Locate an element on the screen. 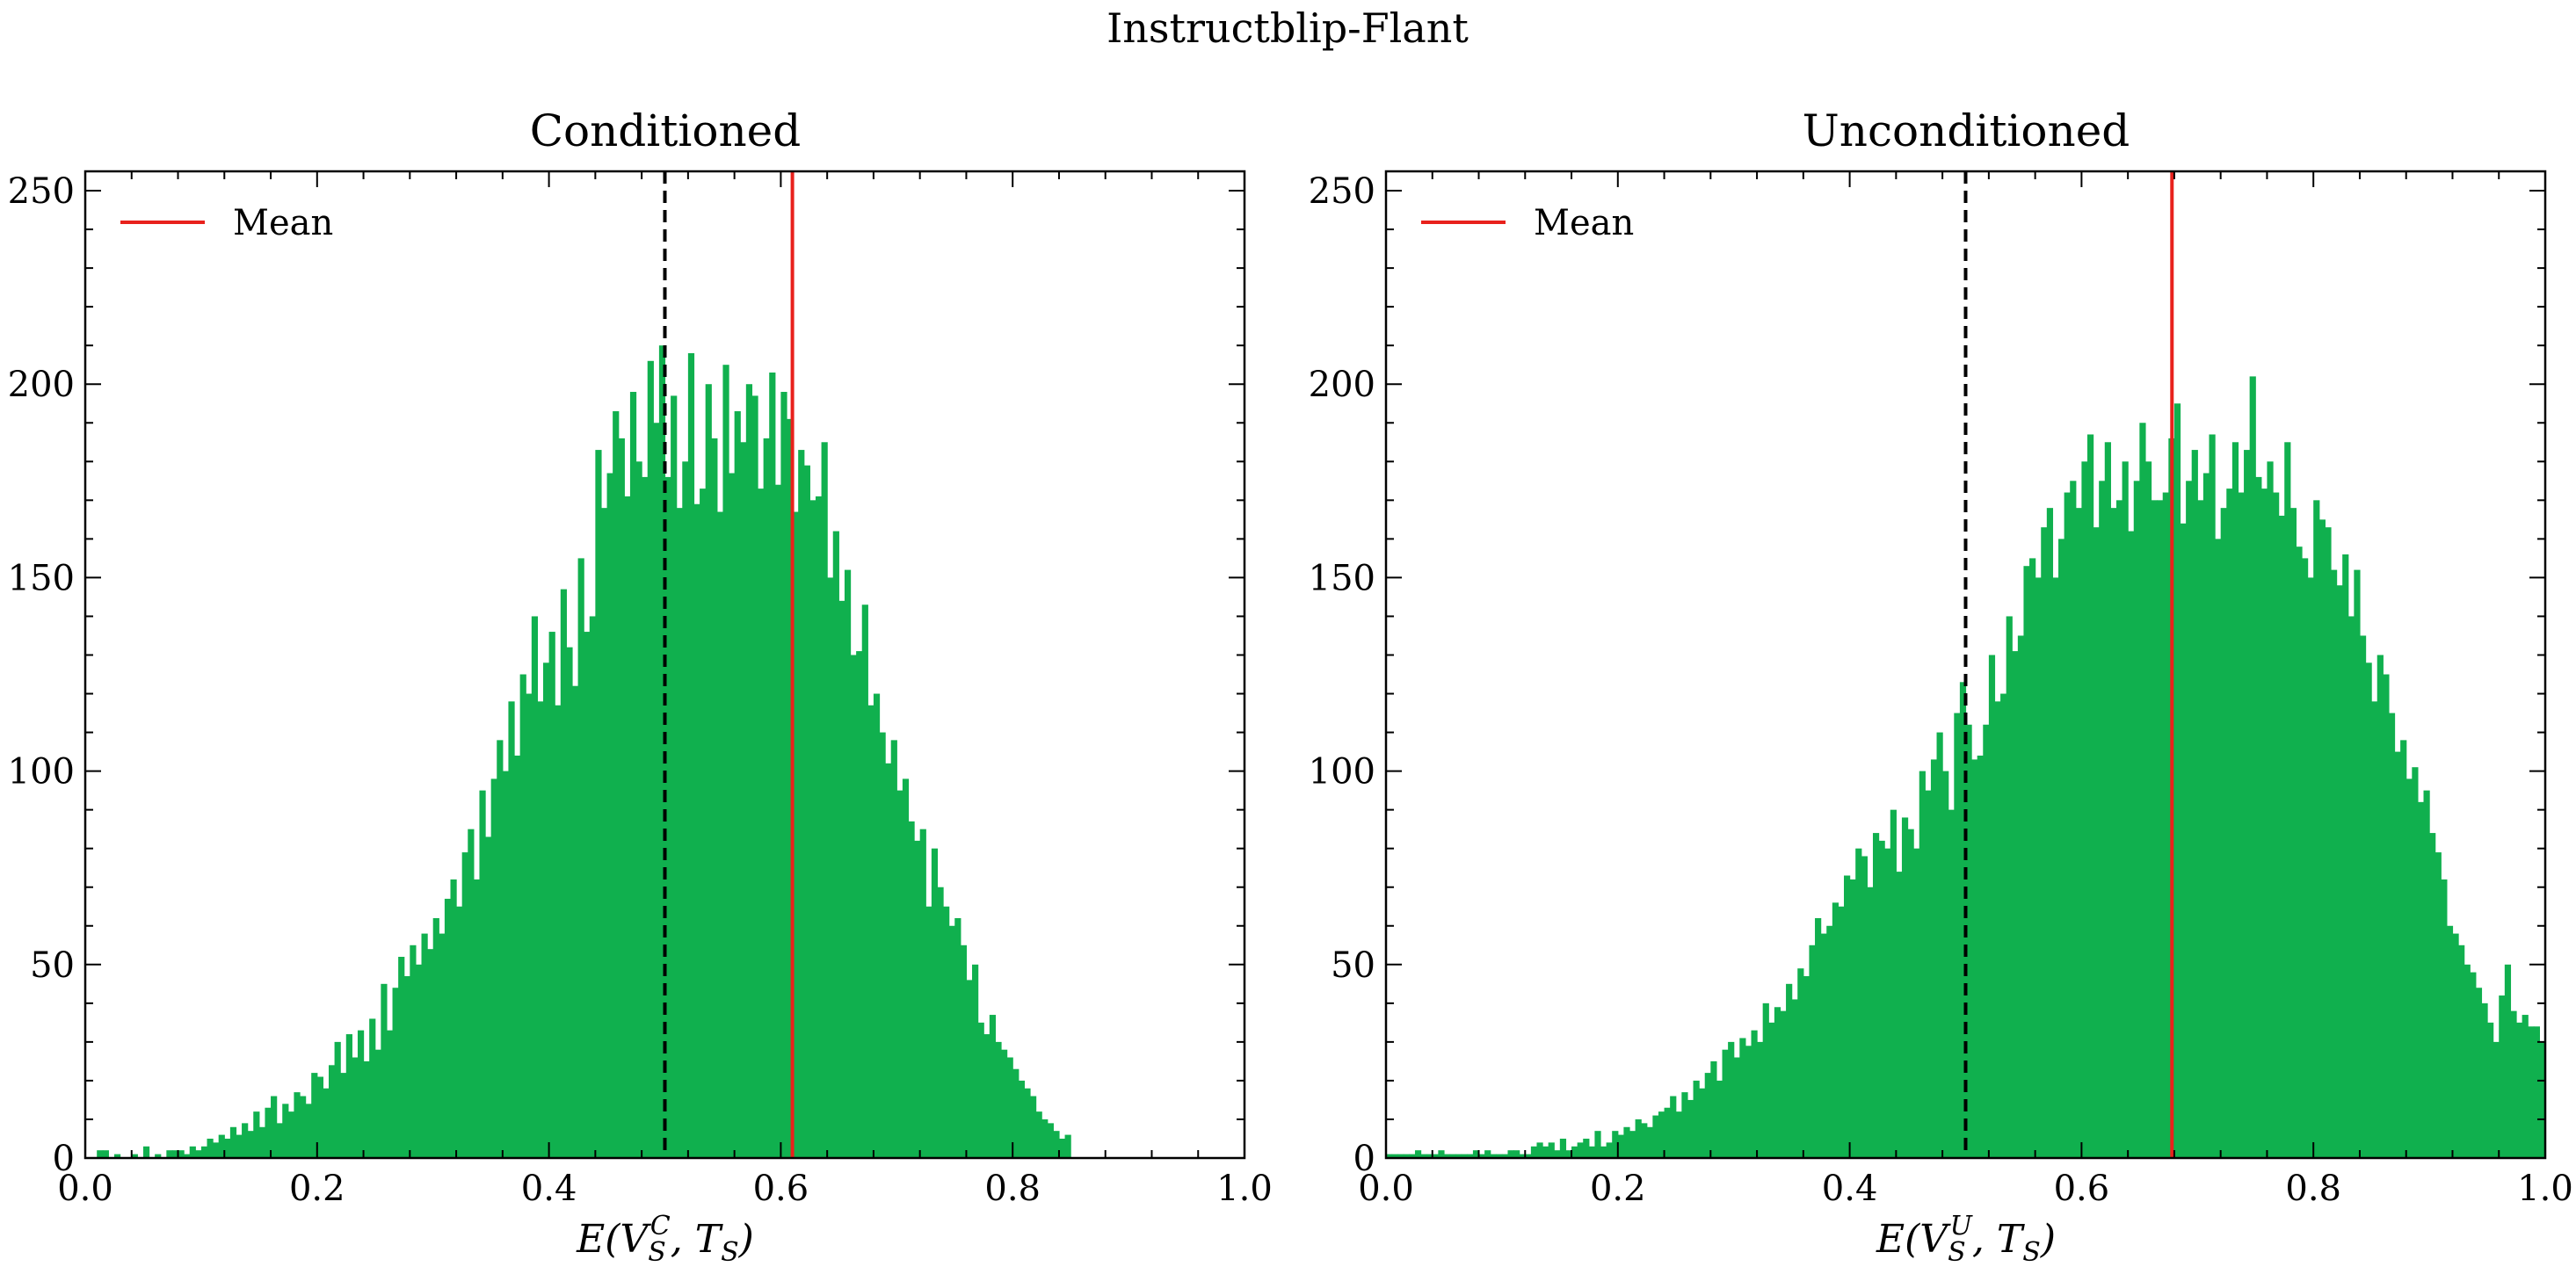  x-tick-label: 0.8 is located at coordinates (2313, 1189).